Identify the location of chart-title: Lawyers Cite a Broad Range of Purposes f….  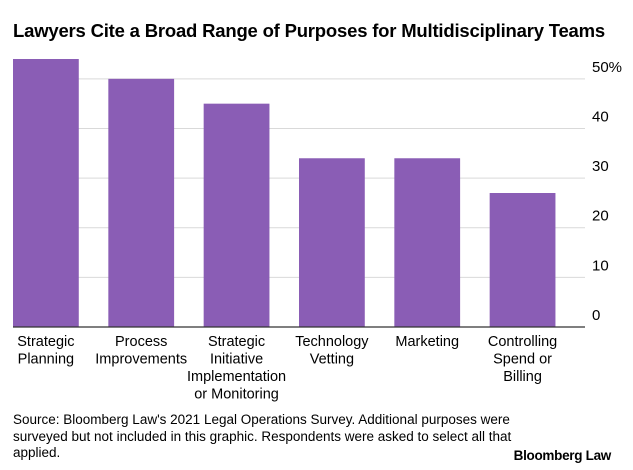
(309, 30).